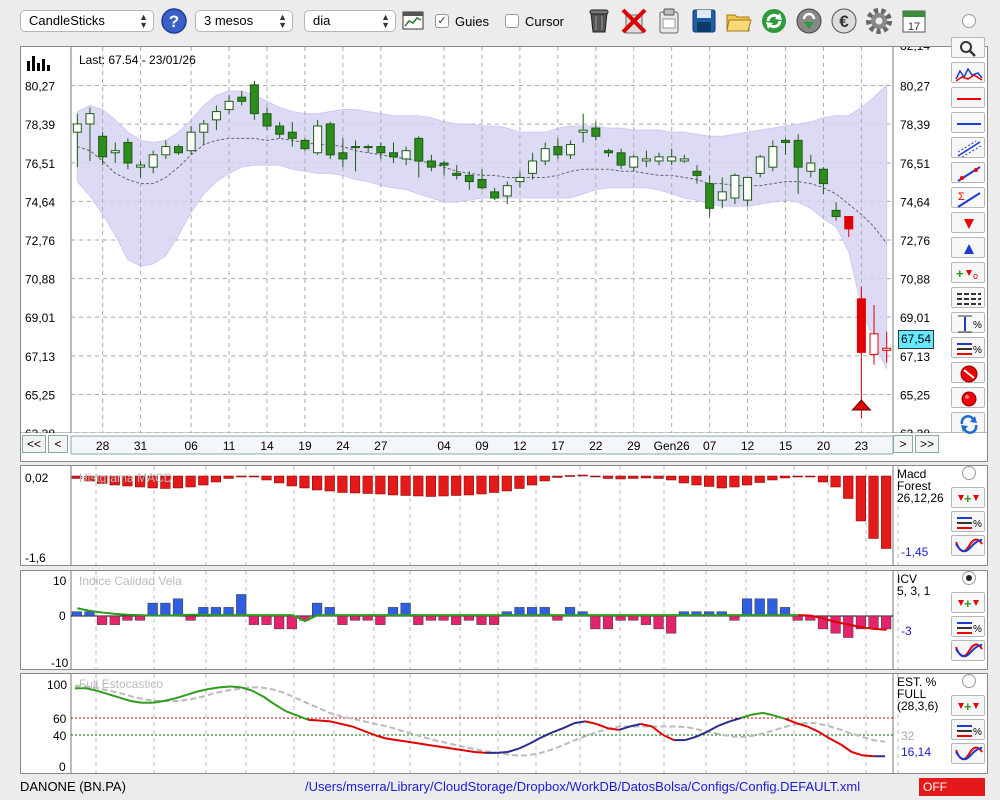 This screenshot has height=800, width=1000. Describe the element at coordinates (903, 444) in the screenshot. I see `nav-next-button: >` at that location.